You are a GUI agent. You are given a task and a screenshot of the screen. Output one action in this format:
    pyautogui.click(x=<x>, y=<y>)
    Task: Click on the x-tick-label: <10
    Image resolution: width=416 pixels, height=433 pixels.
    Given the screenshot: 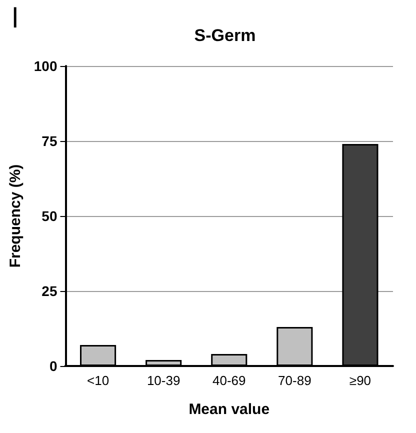 What is the action you would take?
    pyautogui.click(x=98, y=380)
    